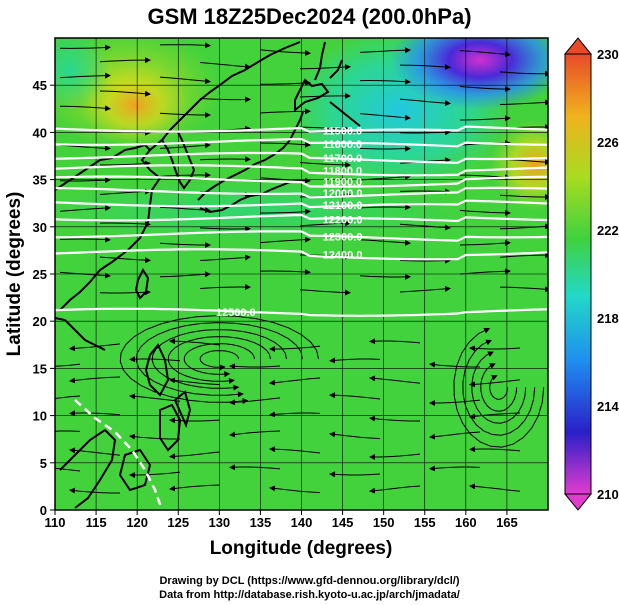 The width and height of the screenshot is (619, 605). I want to click on contour-label: 12000.0, so click(343, 194).